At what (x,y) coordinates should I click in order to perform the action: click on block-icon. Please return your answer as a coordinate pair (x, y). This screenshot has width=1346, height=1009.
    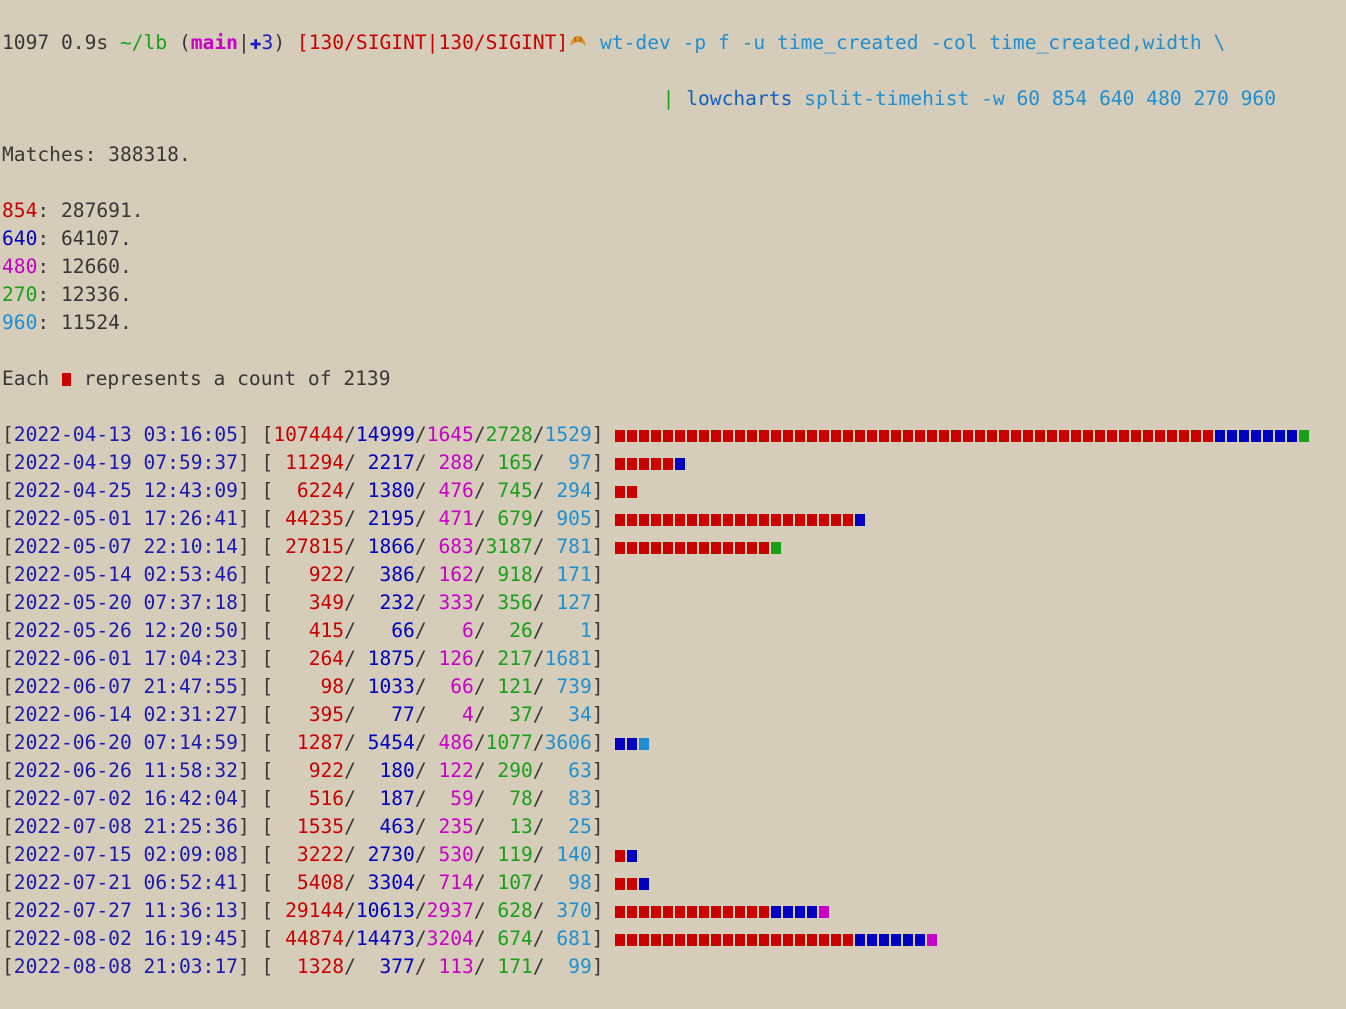
    Looking at the image, I should click on (66, 379).